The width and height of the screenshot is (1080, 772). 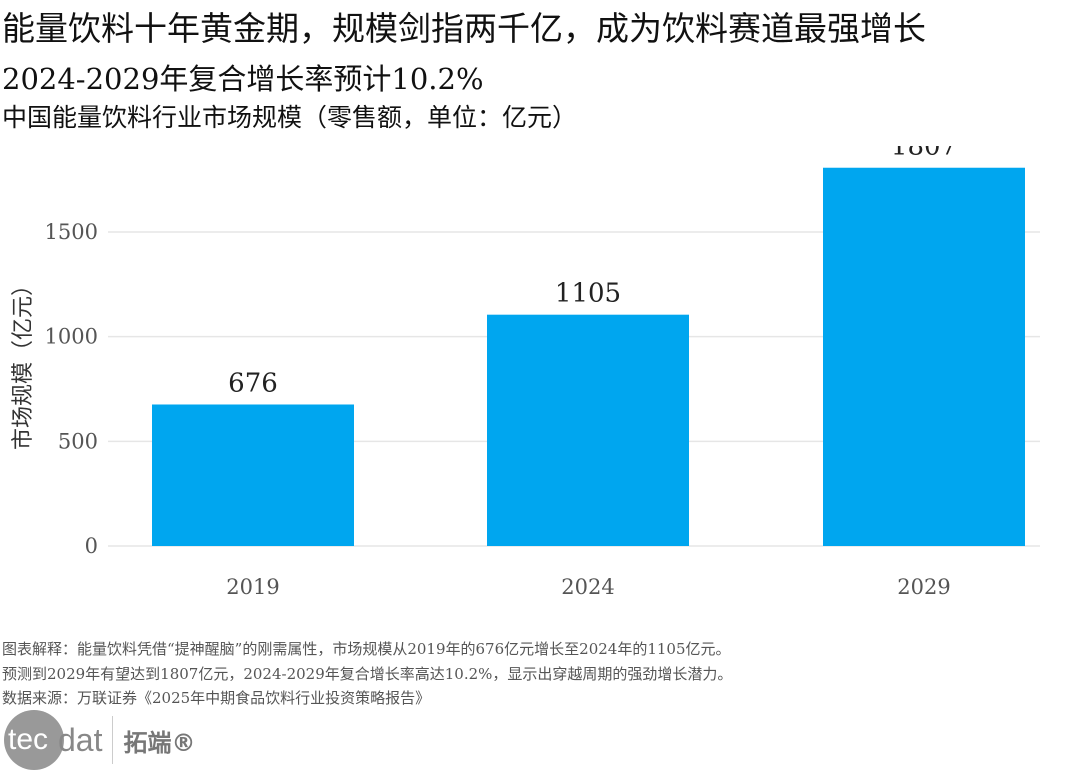 I want to click on chart-subtitle: 2024-2029年复合增长率预计10.2%, so click(x=243, y=79).